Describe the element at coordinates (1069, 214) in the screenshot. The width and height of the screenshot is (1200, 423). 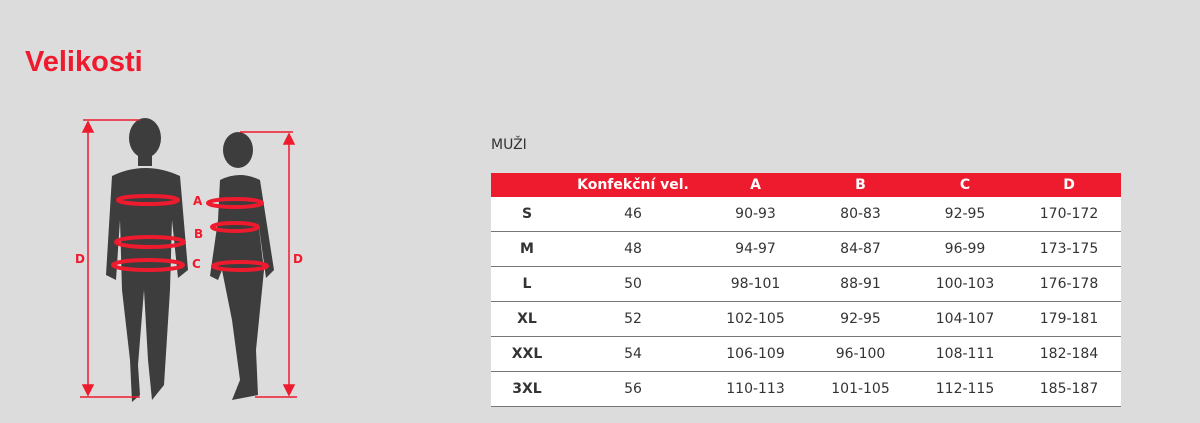
I see `cell-d: 170-172` at that location.